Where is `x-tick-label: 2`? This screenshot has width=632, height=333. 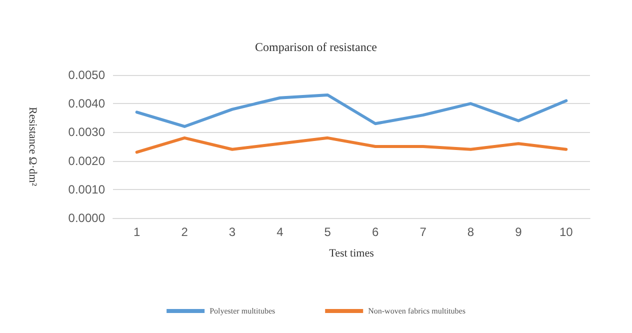 x-tick-label: 2 is located at coordinates (184, 232).